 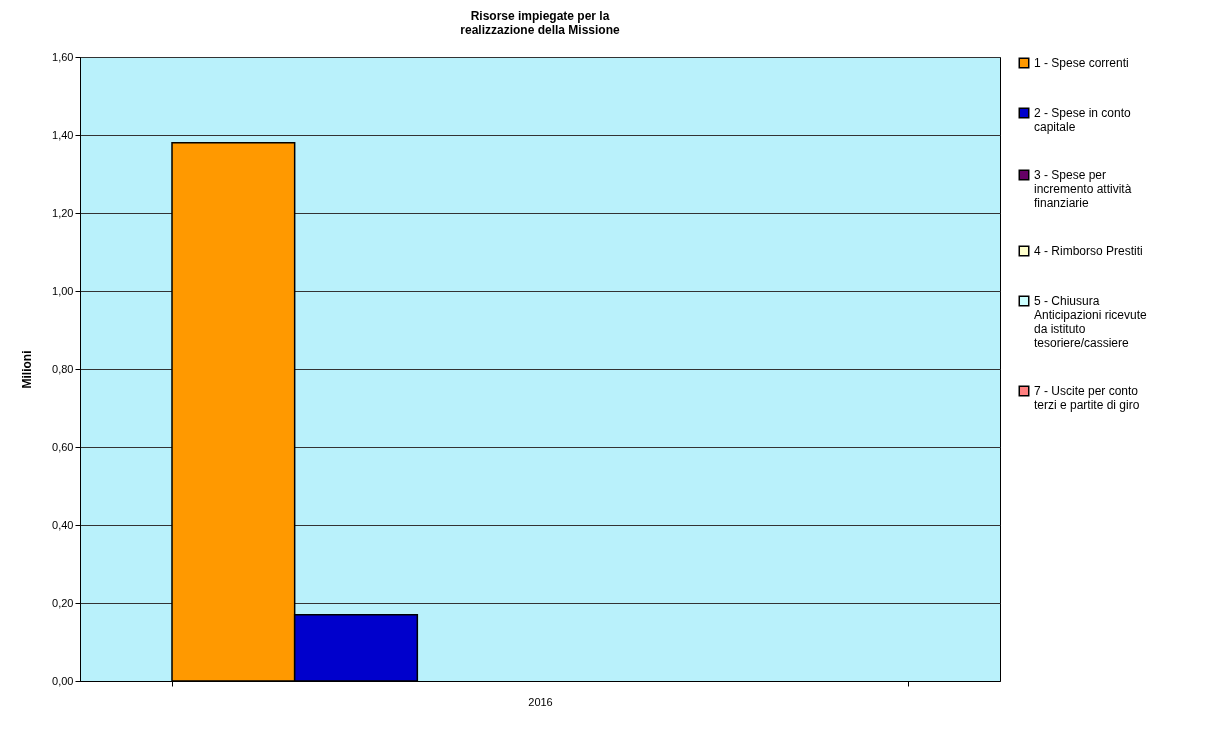 What do you see at coordinates (63, 680) in the screenshot?
I see `y-tick-label: 0,00` at bounding box center [63, 680].